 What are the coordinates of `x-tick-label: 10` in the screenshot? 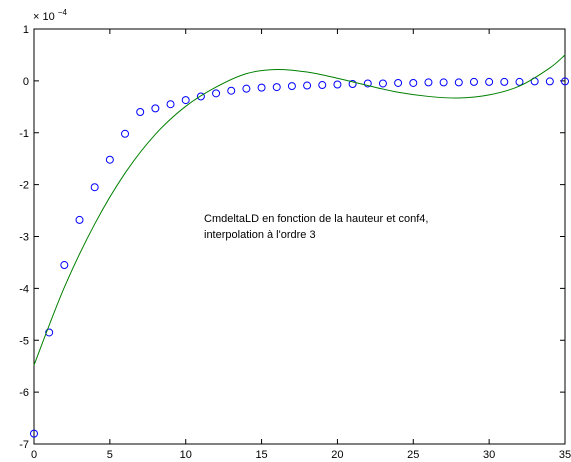 It's located at (186, 455).